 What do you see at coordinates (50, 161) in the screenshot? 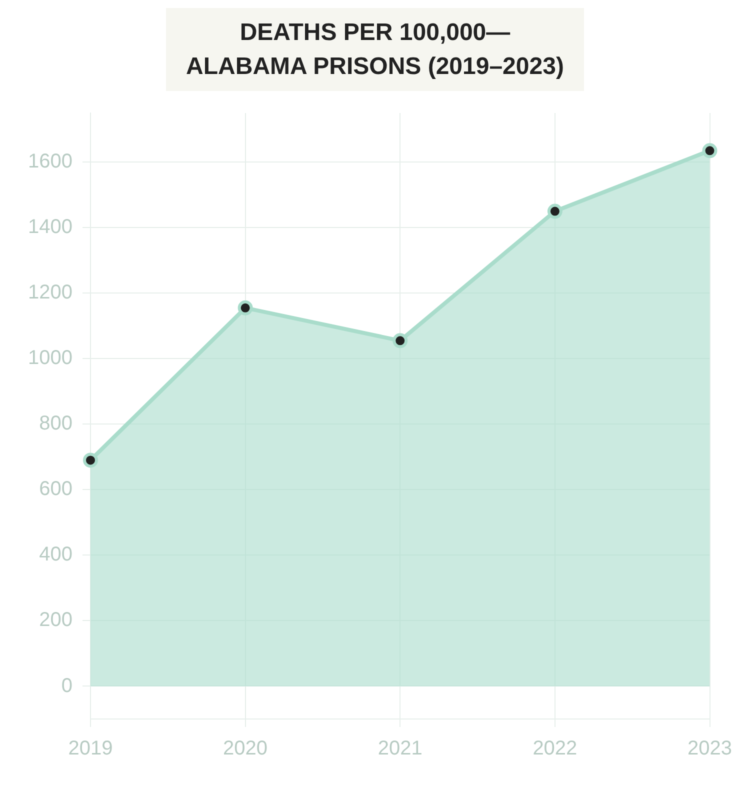
I see `y-tick-label: 1600` at bounding box center [50, 161].